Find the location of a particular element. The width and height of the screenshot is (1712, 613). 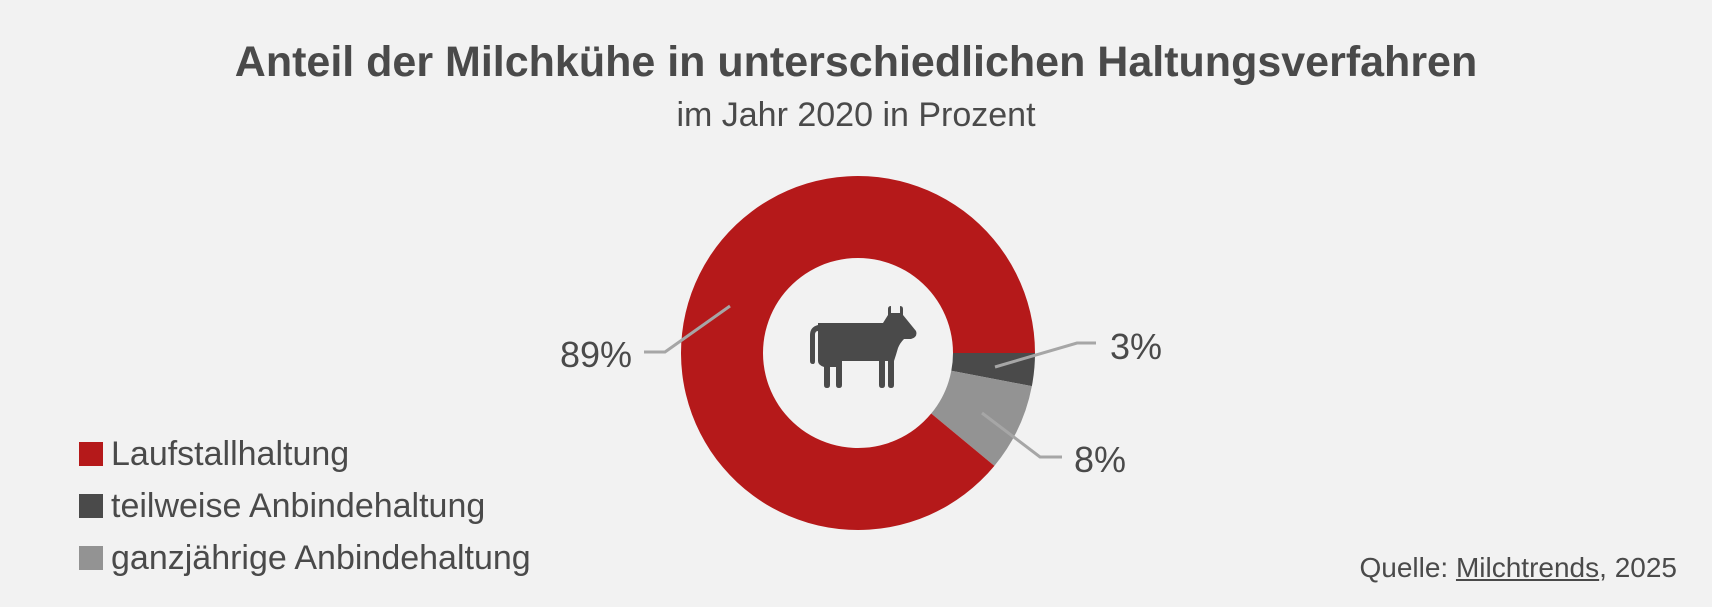

legend-label: Laufstallhaltung is located at coordinates (230, 453).